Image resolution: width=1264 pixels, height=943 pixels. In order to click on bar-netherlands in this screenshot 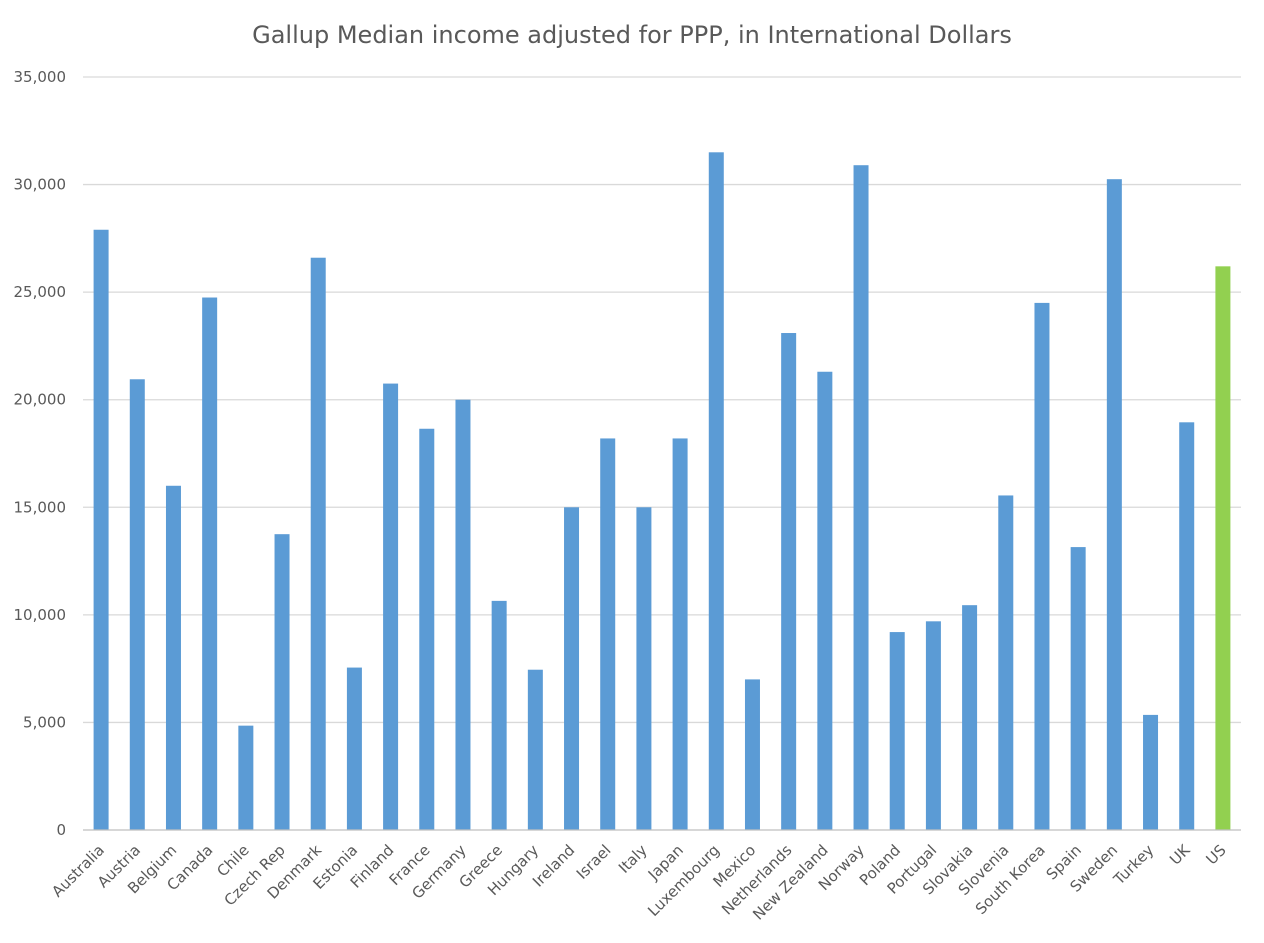, I will do `click(789, 581)`.